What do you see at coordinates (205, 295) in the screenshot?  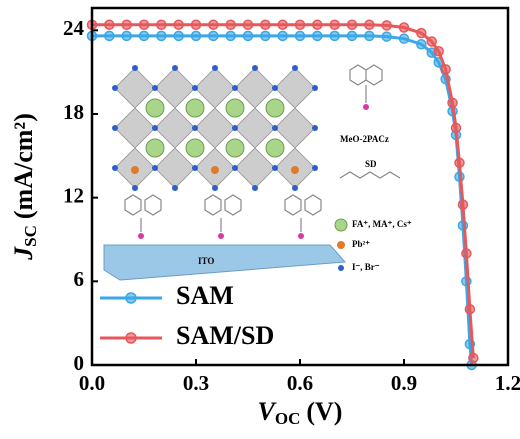 I see `legend-label: SAM` at bounding box center [205, 295].